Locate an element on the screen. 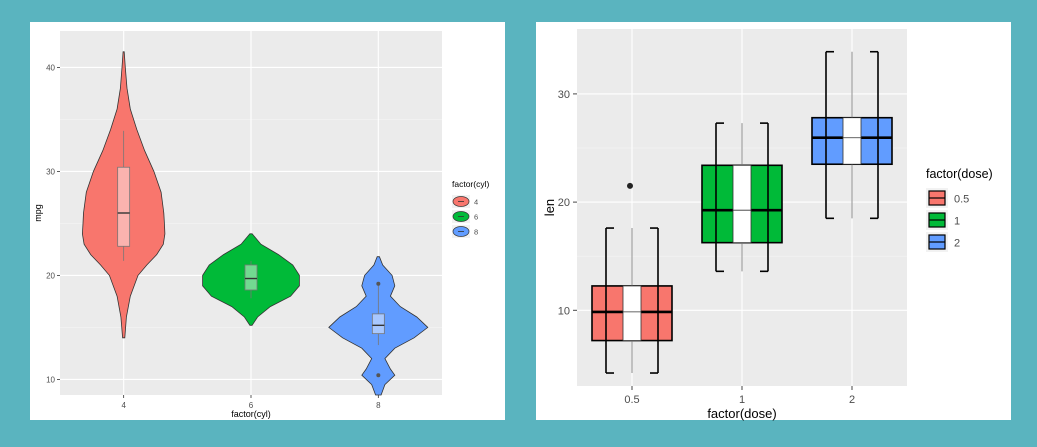 This screenshot has height=447, width=1037. x-tick-label: 8 is located at coordinates (378, 405).